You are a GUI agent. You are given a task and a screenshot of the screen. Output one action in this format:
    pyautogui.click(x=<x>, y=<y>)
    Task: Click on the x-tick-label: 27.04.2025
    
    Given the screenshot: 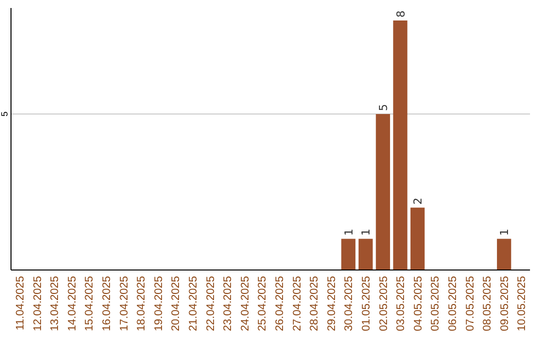 What is the action you would take?
    pyautogui.click(x=297, y=304)
    